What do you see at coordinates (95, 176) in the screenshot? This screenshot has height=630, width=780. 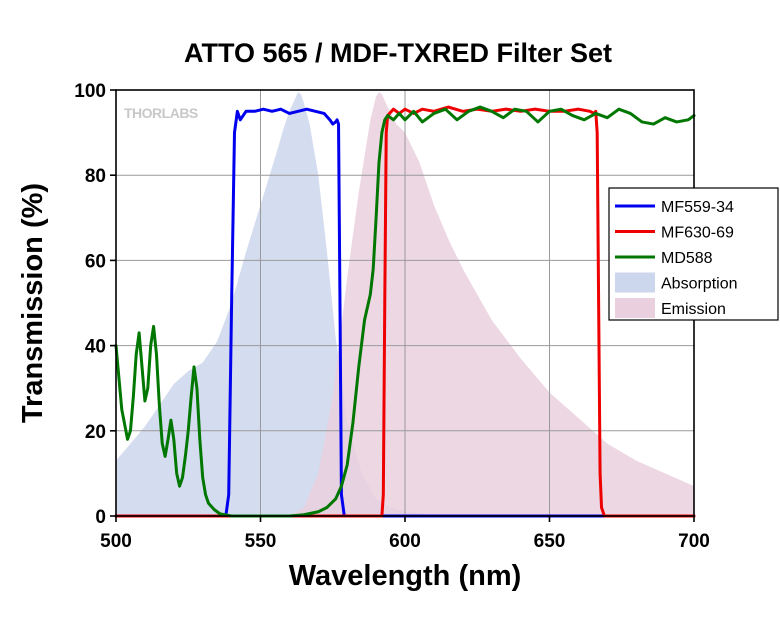 I see `y-tick-label: 80` at bounding box center [95, 176].